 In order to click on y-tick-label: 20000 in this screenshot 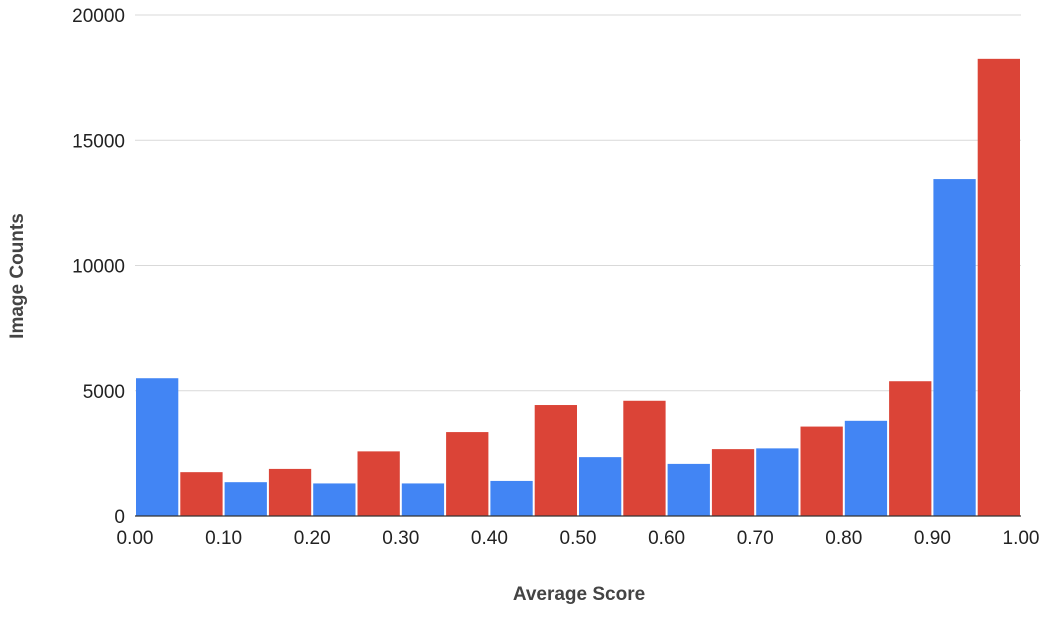, I will do `click(98, 16)`.